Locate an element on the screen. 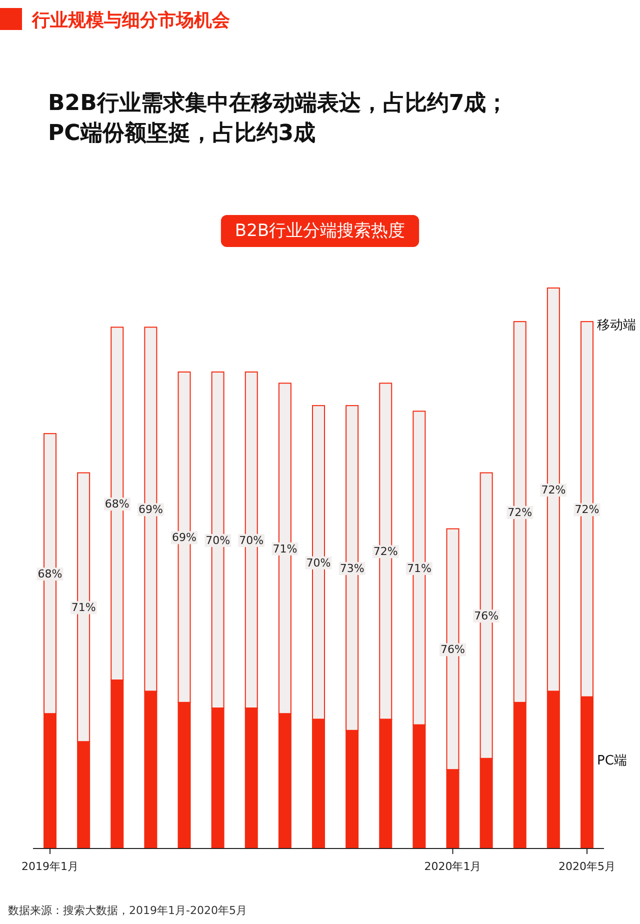 The width and height of the screenshot is (640, 924). header: 行业规模与细分市场机会 is located at coordinates (131, 20).